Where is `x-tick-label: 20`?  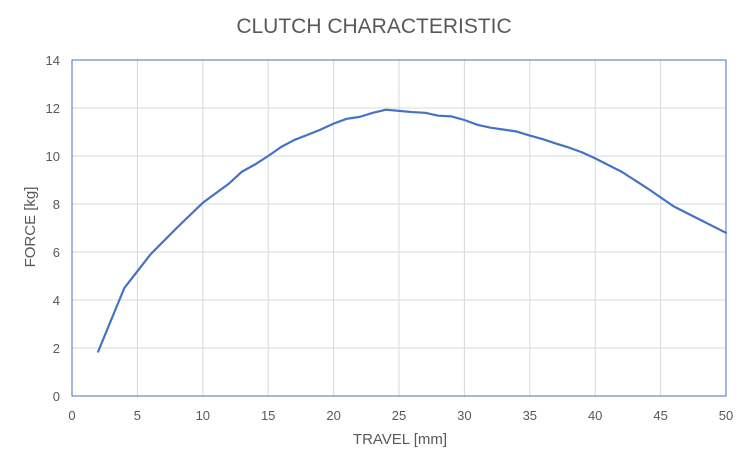 x-tick-label: 20 is located at coordinates (333, 415).